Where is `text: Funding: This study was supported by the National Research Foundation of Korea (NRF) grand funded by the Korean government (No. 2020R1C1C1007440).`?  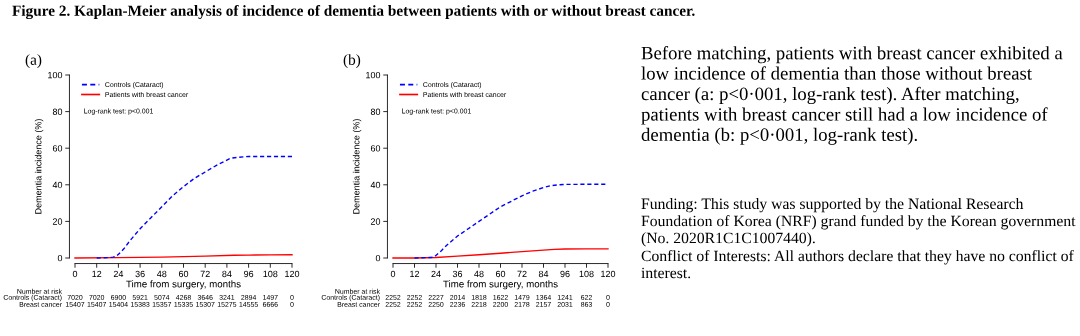
text: Funding: This study was supported by the National Research Foundation of Korea (NRF) grand funded by the Korean government (No. 2020R1C1C1007440). is located at coordinates (858, 222).